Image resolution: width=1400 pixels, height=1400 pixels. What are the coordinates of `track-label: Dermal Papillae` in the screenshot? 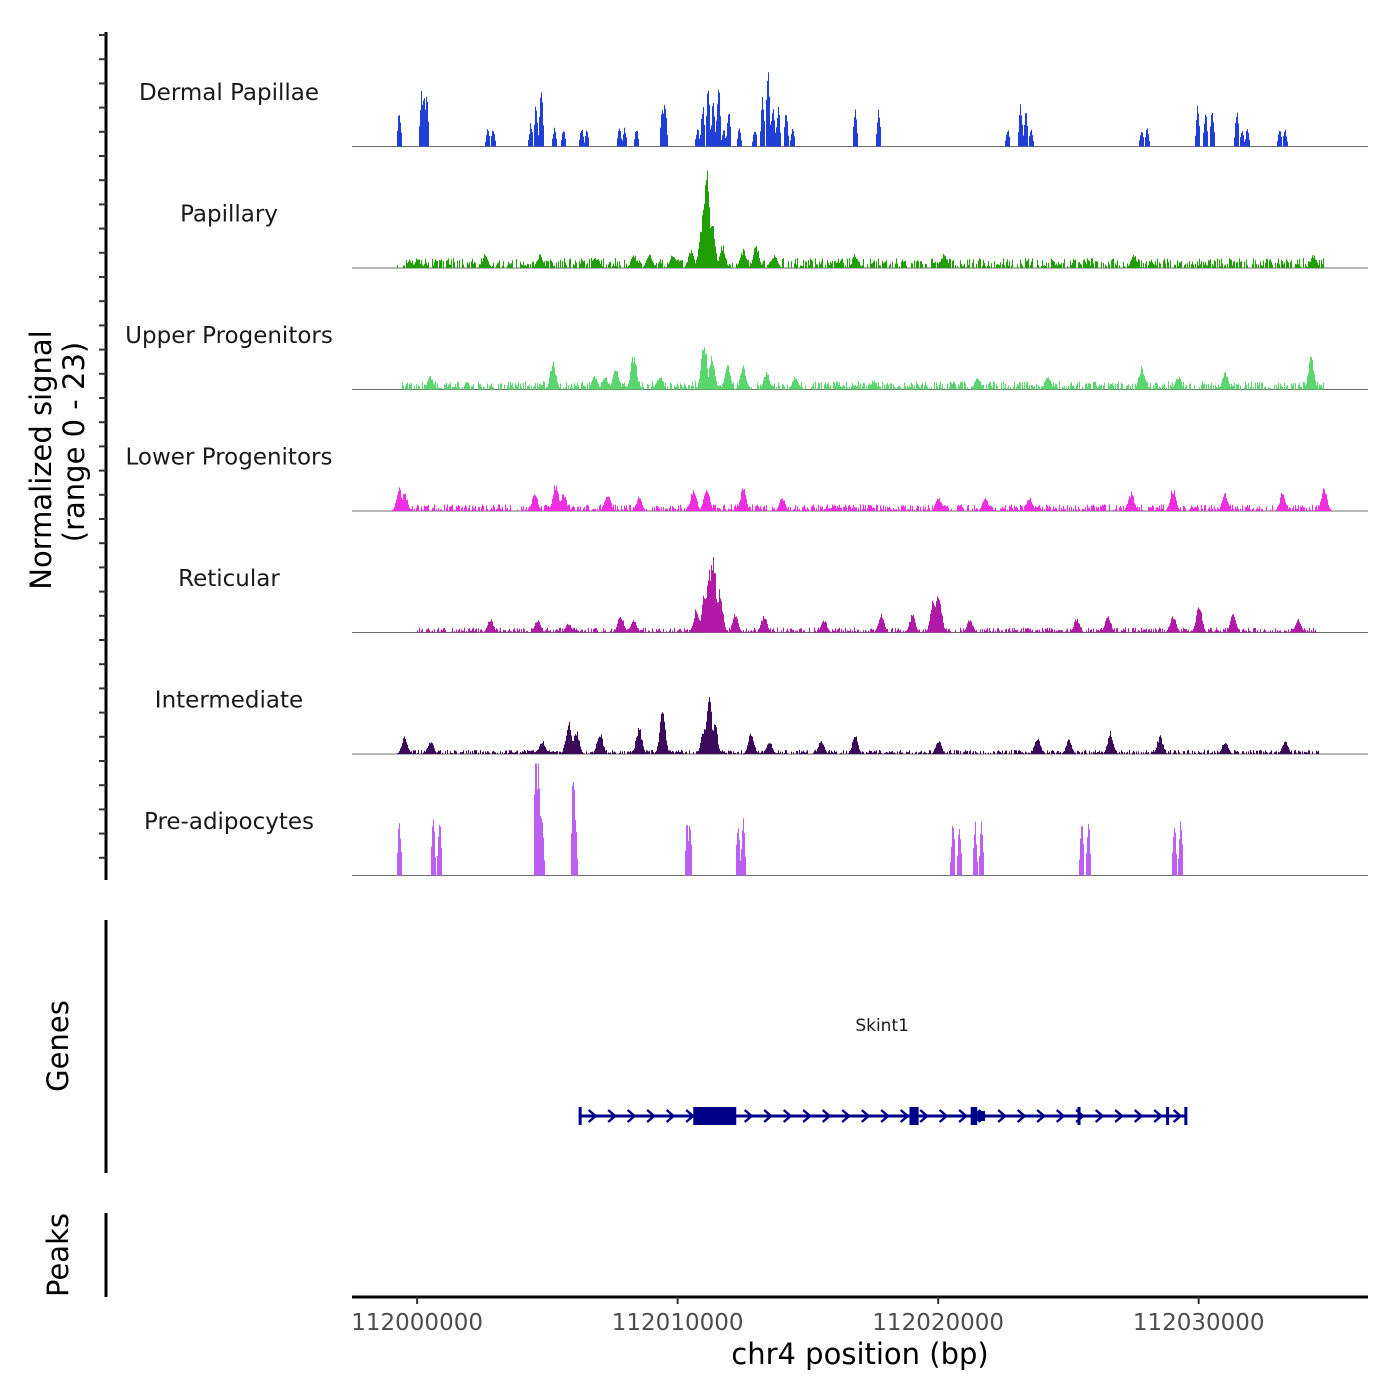 It's located at (229, 93).